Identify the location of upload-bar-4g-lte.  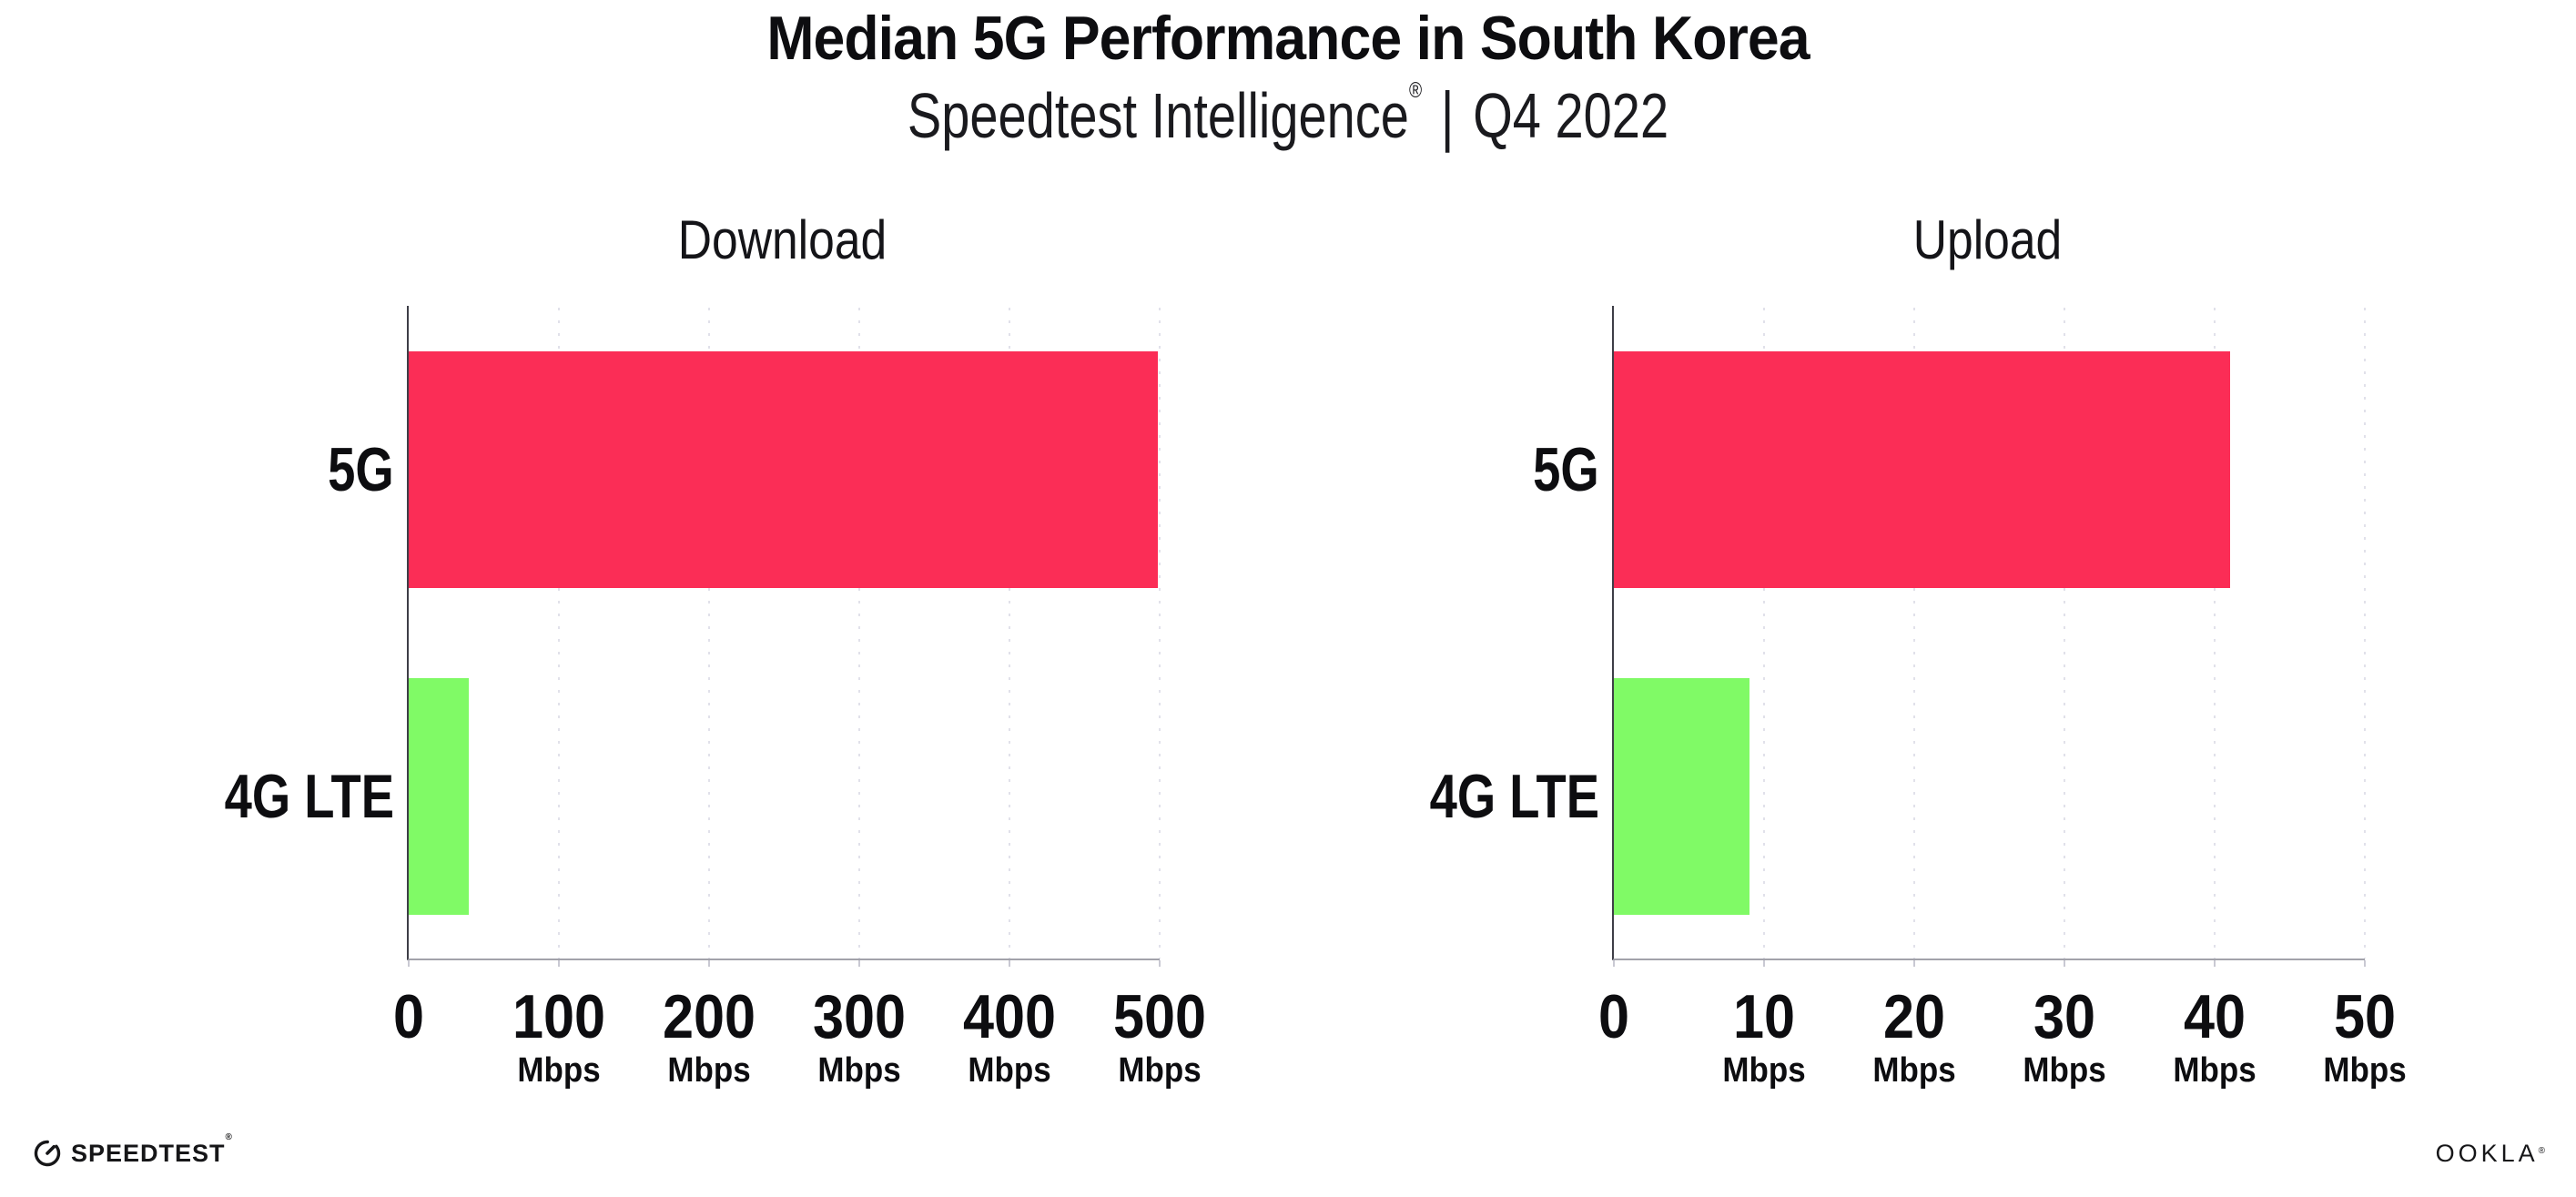
(1681, 796).